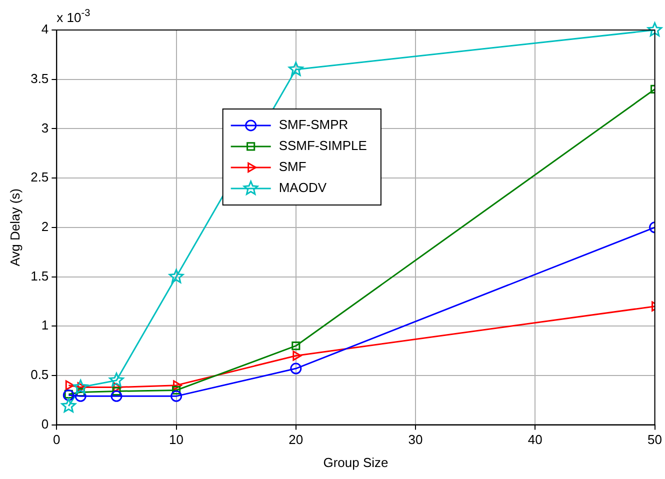  Describe the element at coordinates (323, 146) in the screenshot. I see `legend-label: SSMF-SIMPLE` at that location.